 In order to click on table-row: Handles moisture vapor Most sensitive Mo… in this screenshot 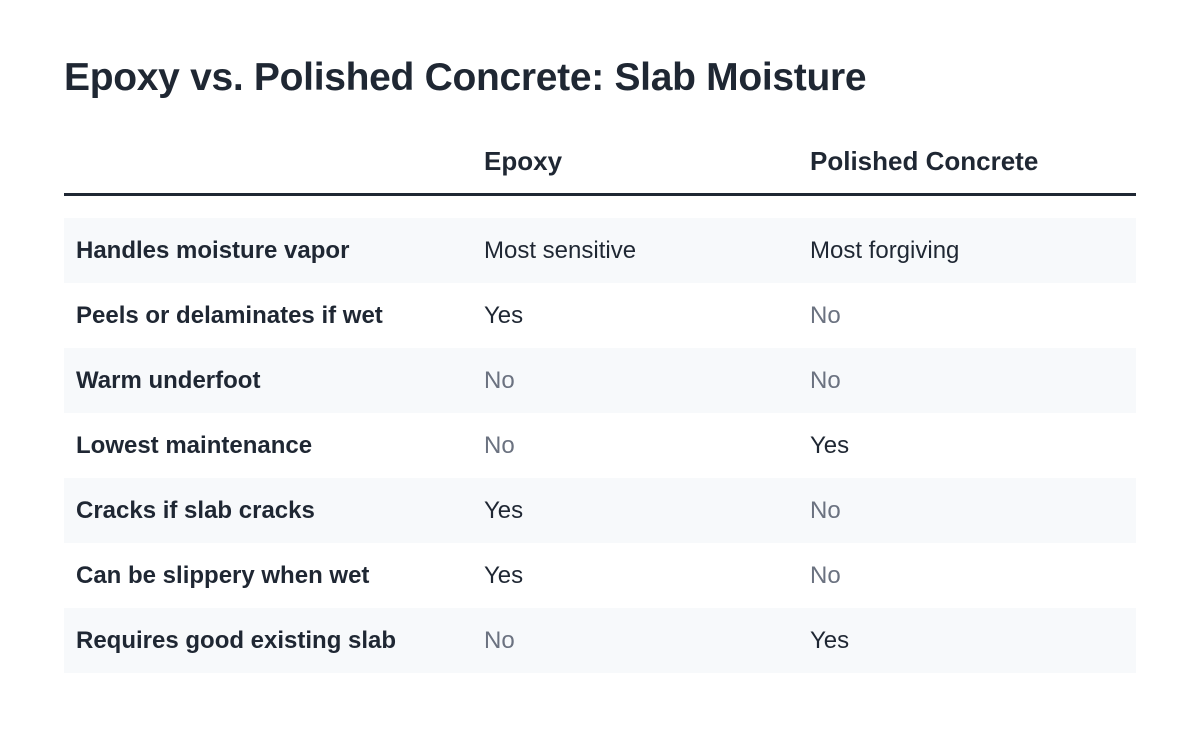, I will do `click(600, 250)`.